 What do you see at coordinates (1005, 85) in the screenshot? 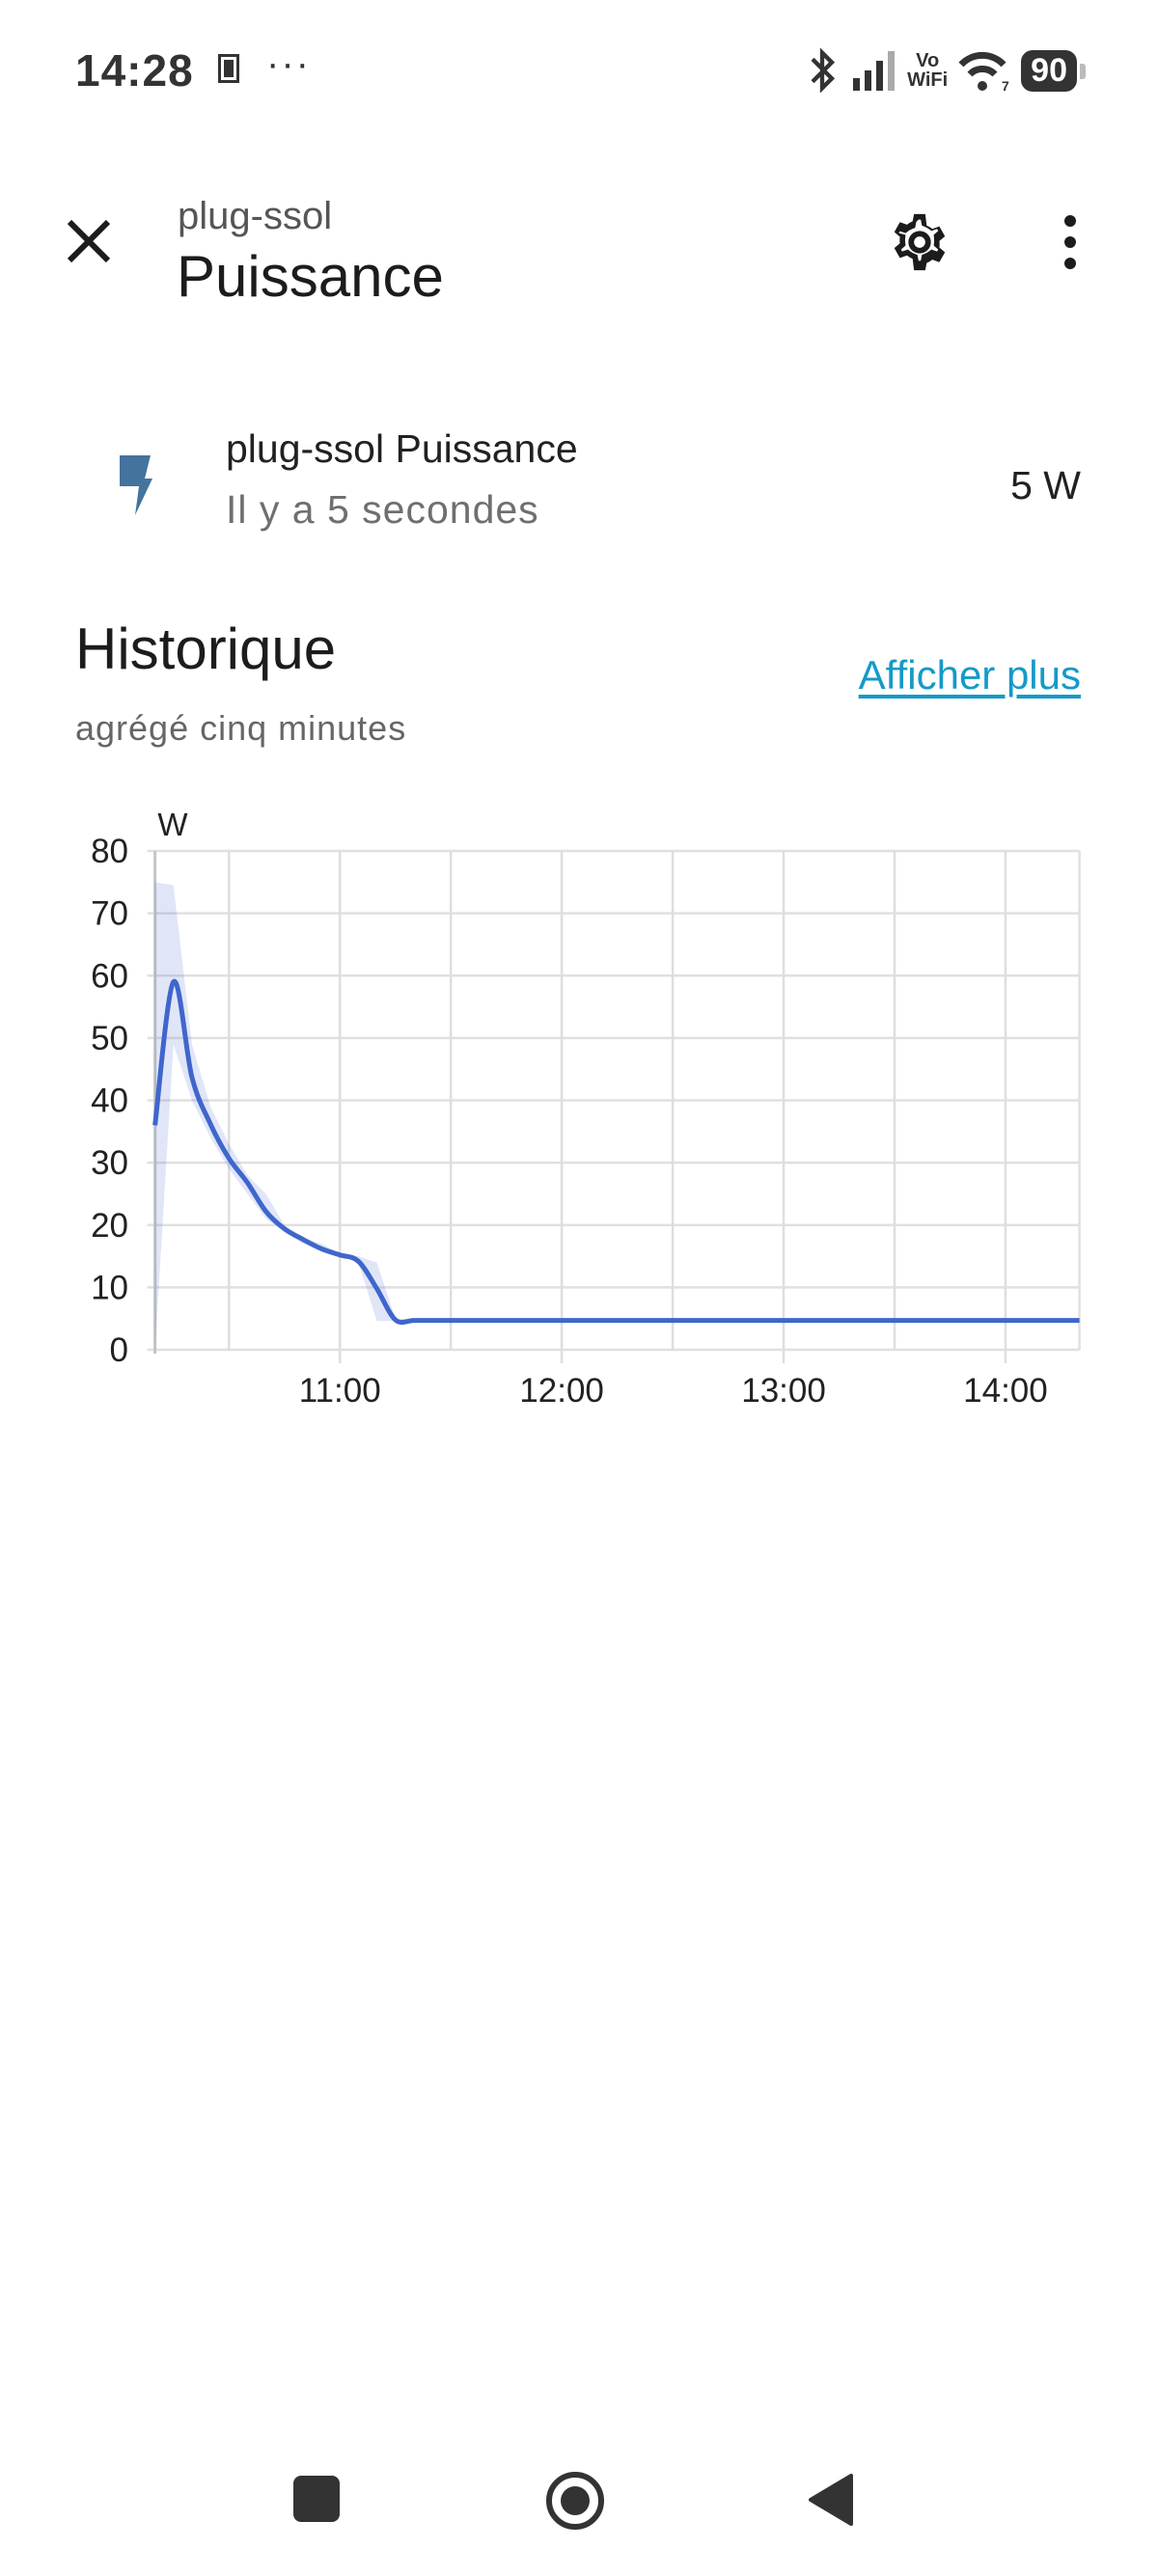
I see `wifi-version: 7` at bounding box center [1005, 85].